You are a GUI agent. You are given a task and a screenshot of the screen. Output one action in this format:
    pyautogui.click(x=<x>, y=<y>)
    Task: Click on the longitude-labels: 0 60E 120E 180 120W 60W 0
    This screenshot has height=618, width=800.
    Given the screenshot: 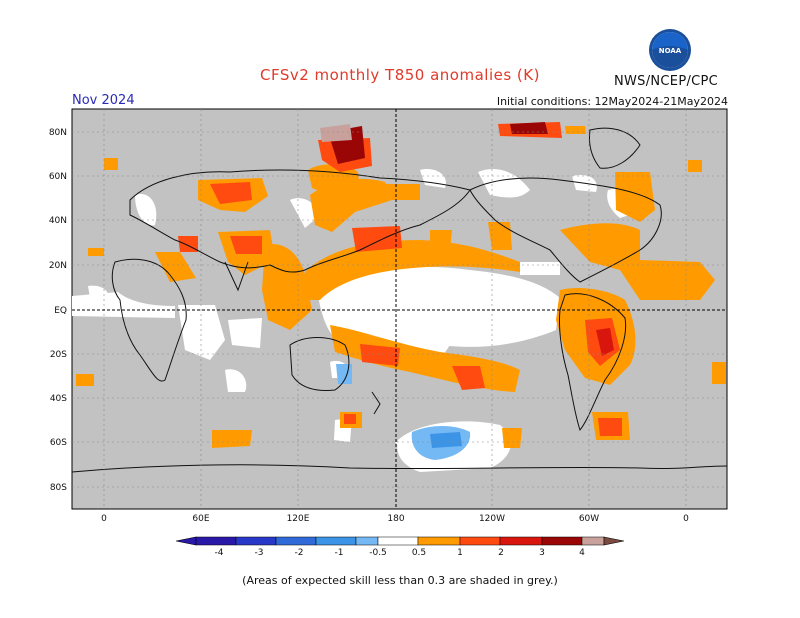 What is the action you would take?
    pyautogui.click(x=395, y=519)
    